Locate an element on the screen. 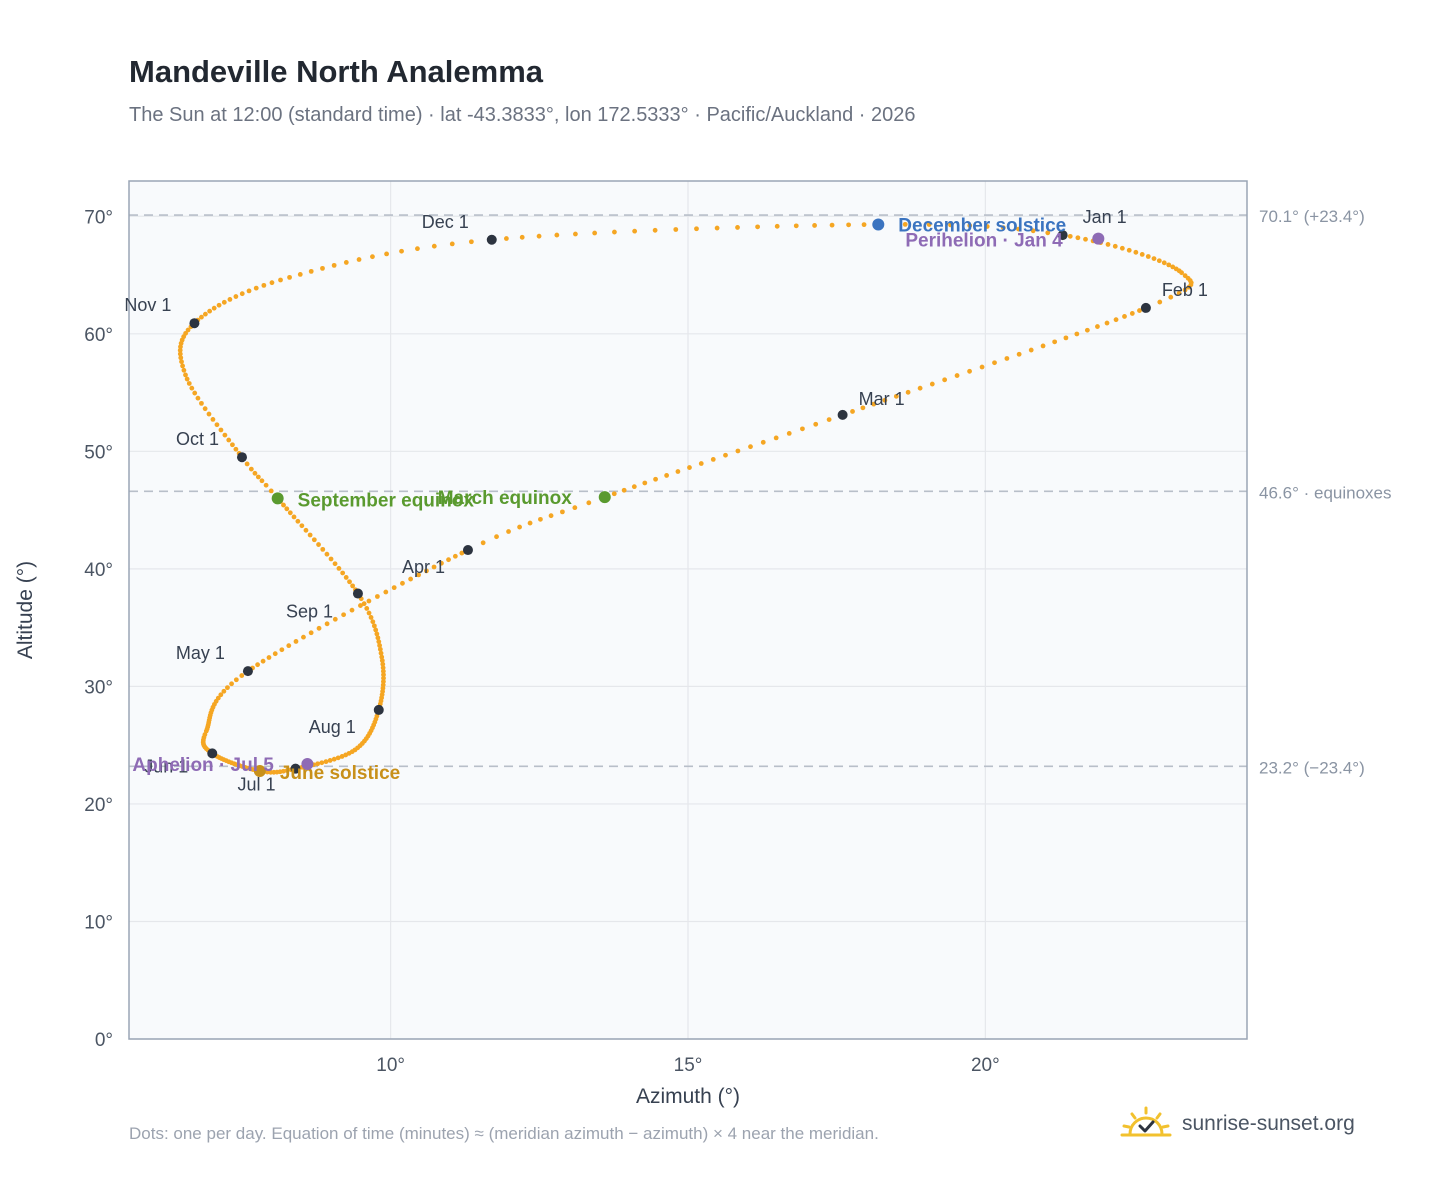 The height and width of the screenshot is (1188, 1448). brand: sunrise-sunset.org is located at coordinates (1237, 1124).